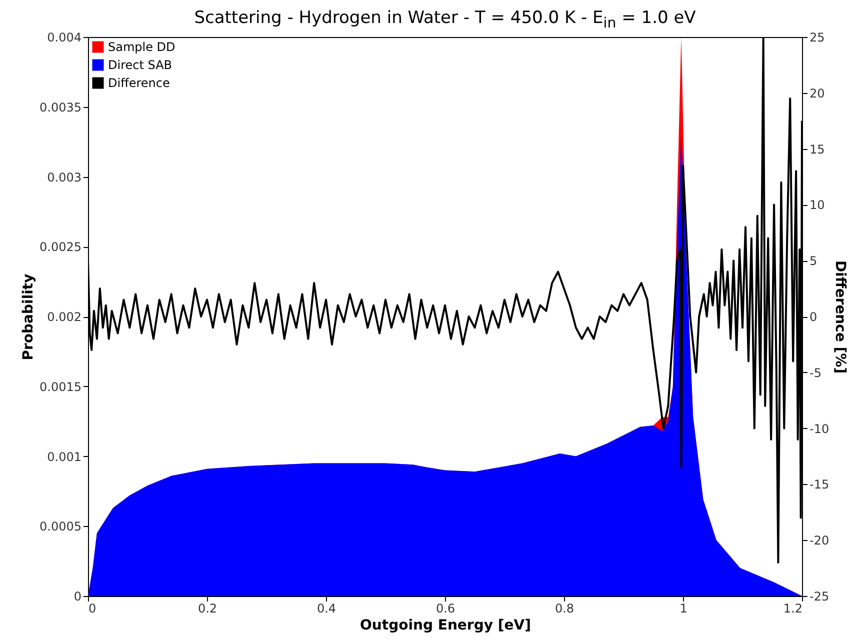 The image size is (856, 641). What do you see at coordinates (446, 609) in the screenshot?
I see `x-tick-label: 0.6` at bounding box center [446, 609].